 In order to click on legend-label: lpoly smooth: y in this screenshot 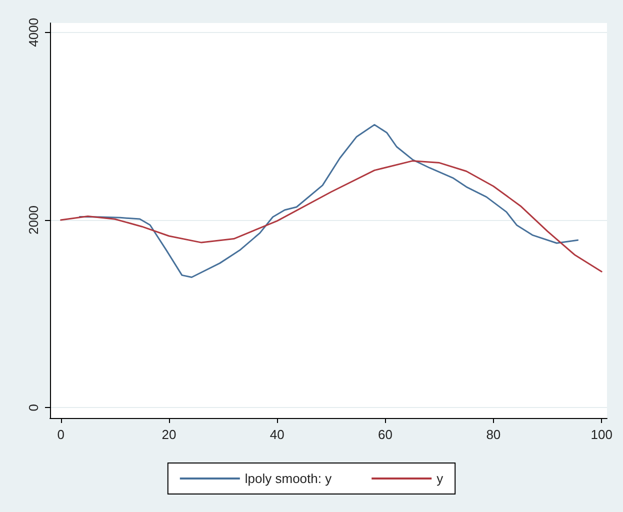, I will do `click(288, 478)`.